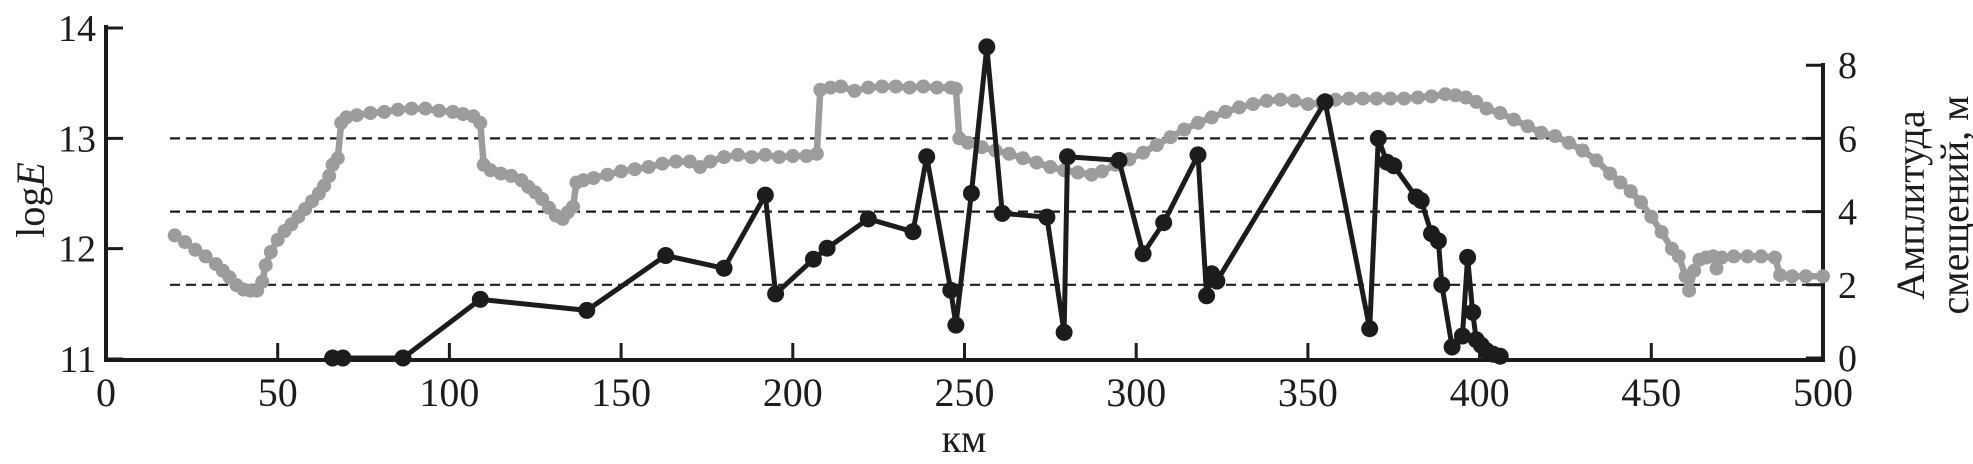  What do you see at coordinates (77, 250) in the screenshot?
I see `left-tick-label-12: 12` at bounding box center [77, 250].